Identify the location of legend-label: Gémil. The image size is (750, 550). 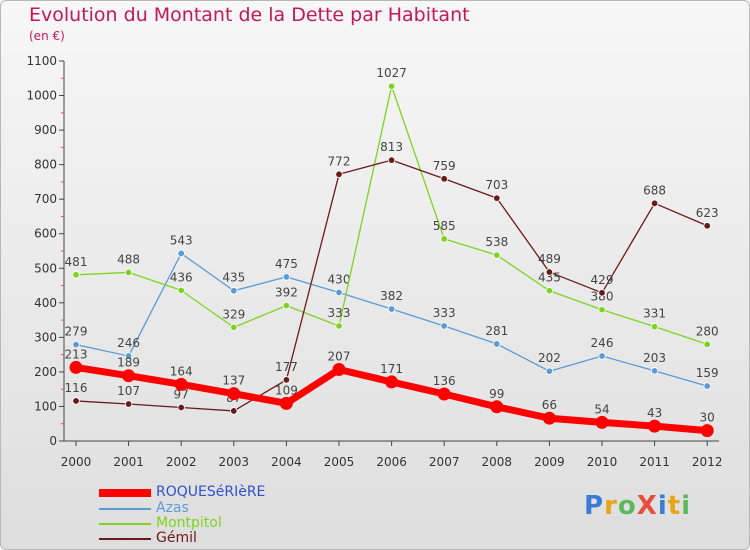
(176, 538).